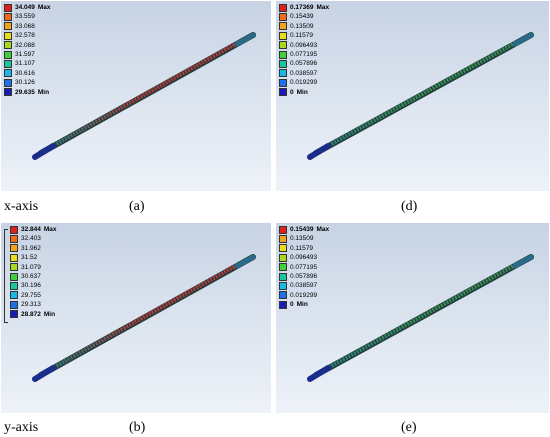  I want to click on legend-row: 30.196, so click(33, 286).